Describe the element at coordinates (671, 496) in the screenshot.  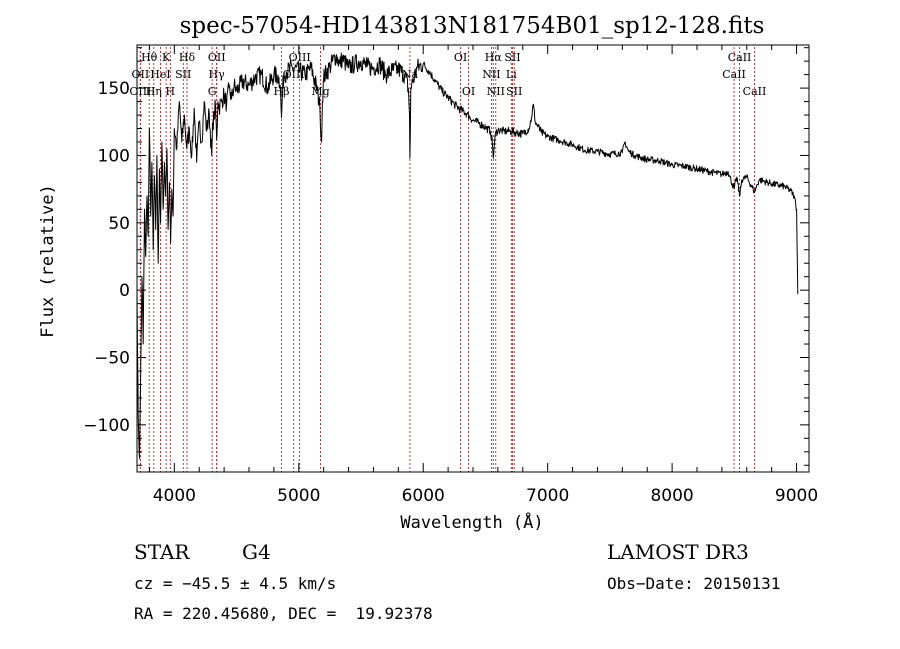
I see `x-tick-label: 8000` at that location.